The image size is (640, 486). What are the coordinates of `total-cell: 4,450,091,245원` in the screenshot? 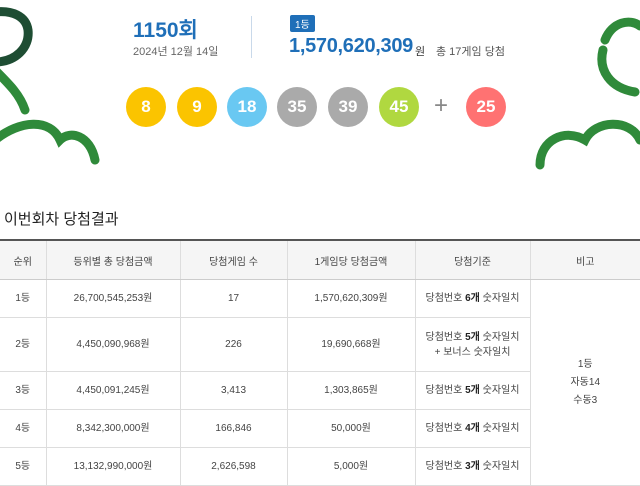 It's located at (113, 390).